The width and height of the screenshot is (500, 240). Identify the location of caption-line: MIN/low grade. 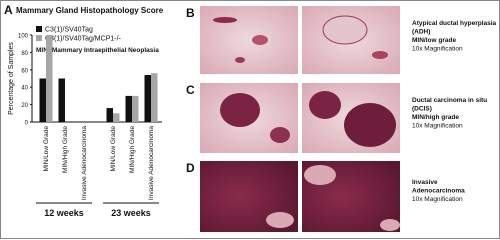
(434, 40).